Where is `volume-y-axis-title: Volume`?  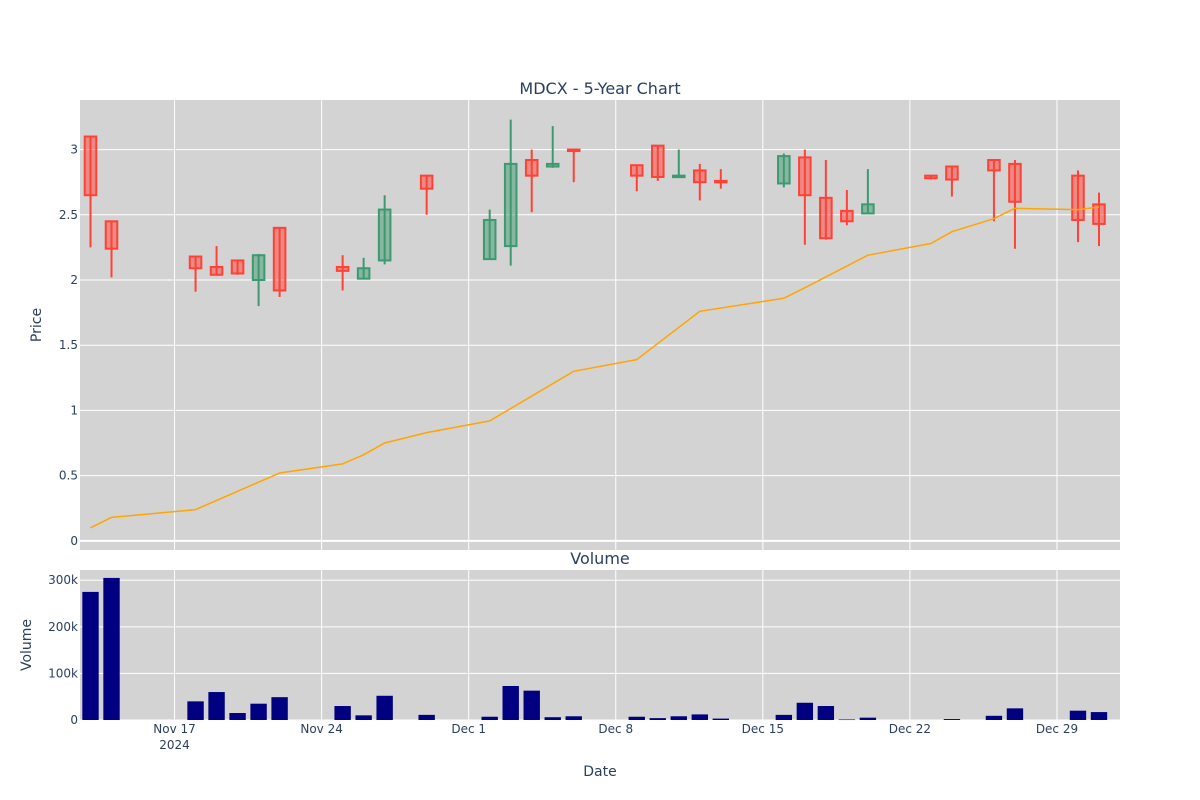
volume-y-axis-title: Volume is located at coordinates (27, 645).